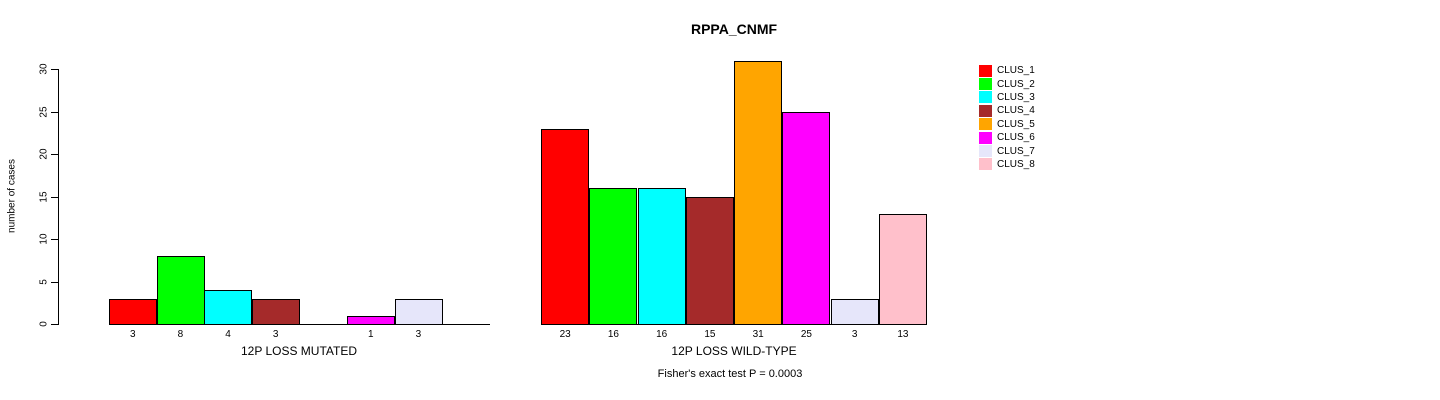  Describe the element at coordinates (1016, 138) in the screenshot. I see `legend-label: CLUS_6` at that location.